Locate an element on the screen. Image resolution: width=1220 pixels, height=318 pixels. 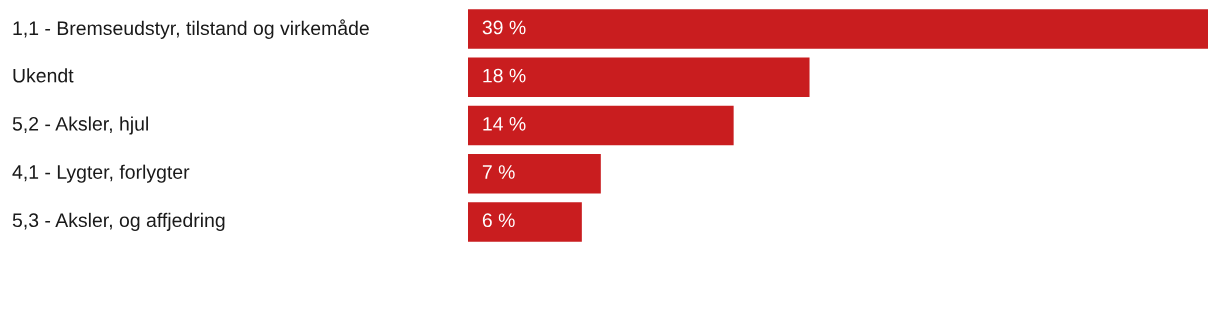
y-tick-label: Ukendt is located at coordinates (43, 75).